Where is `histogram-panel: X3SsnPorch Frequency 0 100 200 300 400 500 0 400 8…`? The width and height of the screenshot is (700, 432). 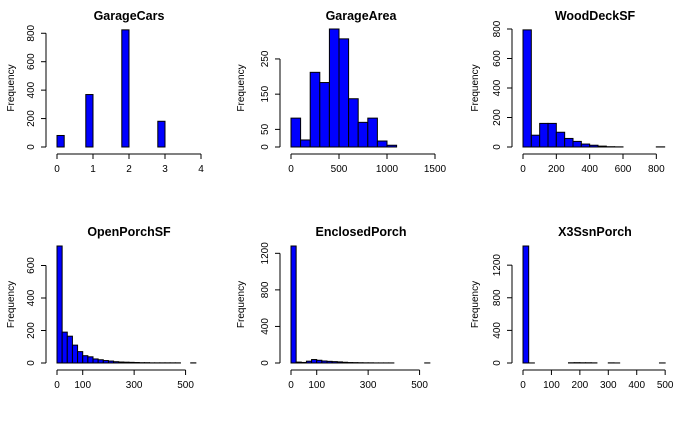 histogram-panel: X3SsnPorch Frequency 0 100 200 300 400 500 0 400 8… is located at coordinates (572, 308).